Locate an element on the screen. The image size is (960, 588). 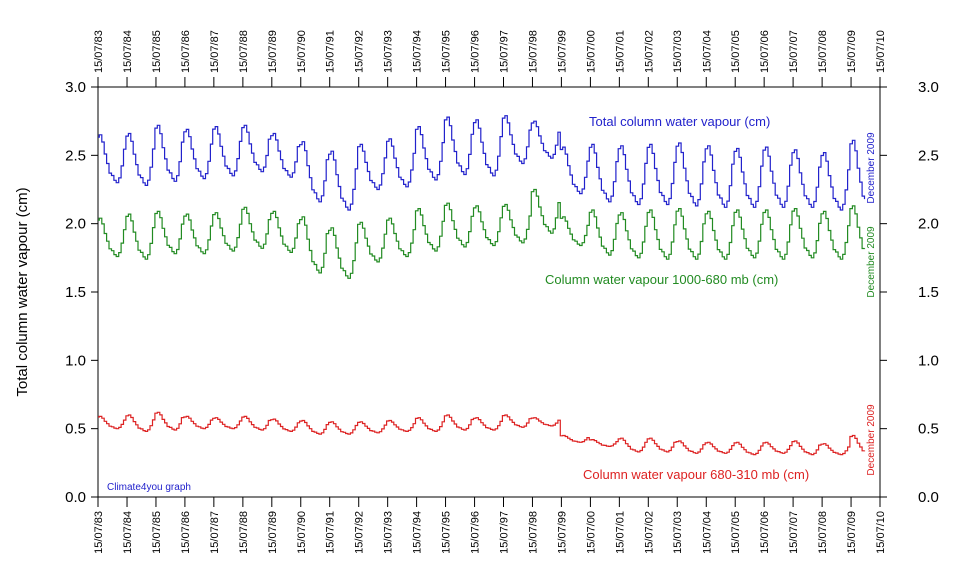
x-tick-label-top: 15/07/10 is located at coordinates (881, 51).